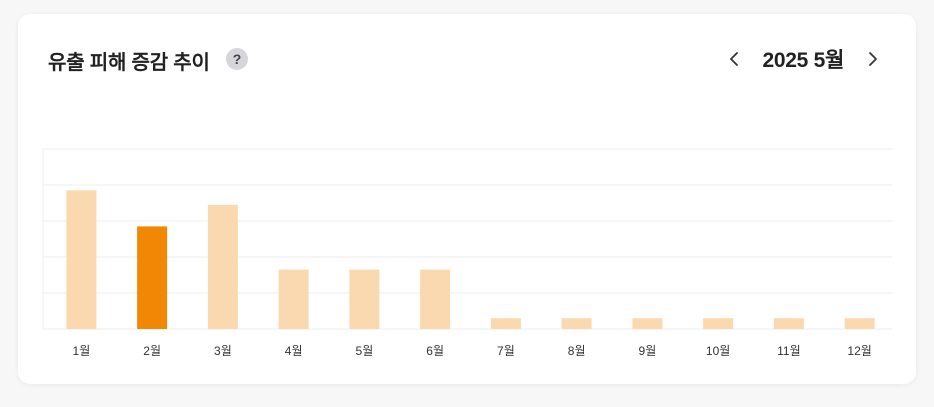  What do you see at coordinates (365, 351) in the screenshot?
I see `x-tick-label: 5월` at bounding box center [365, 351].